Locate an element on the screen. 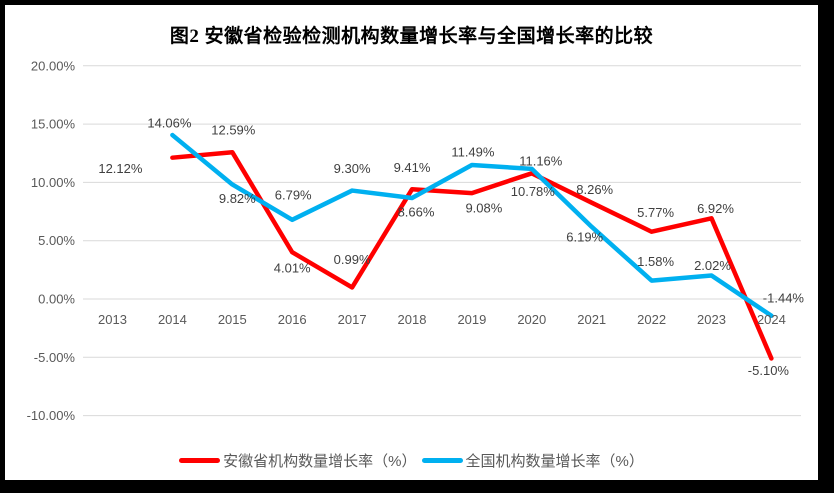 This screenshot has height=493, width=834. data-label: 12.12% is located at coordinates (120, 168).